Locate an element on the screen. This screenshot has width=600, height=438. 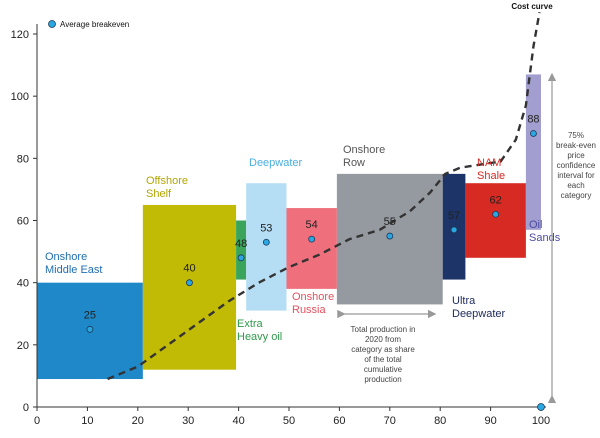
category-label: Middle East is located at coordinates (73, 270).